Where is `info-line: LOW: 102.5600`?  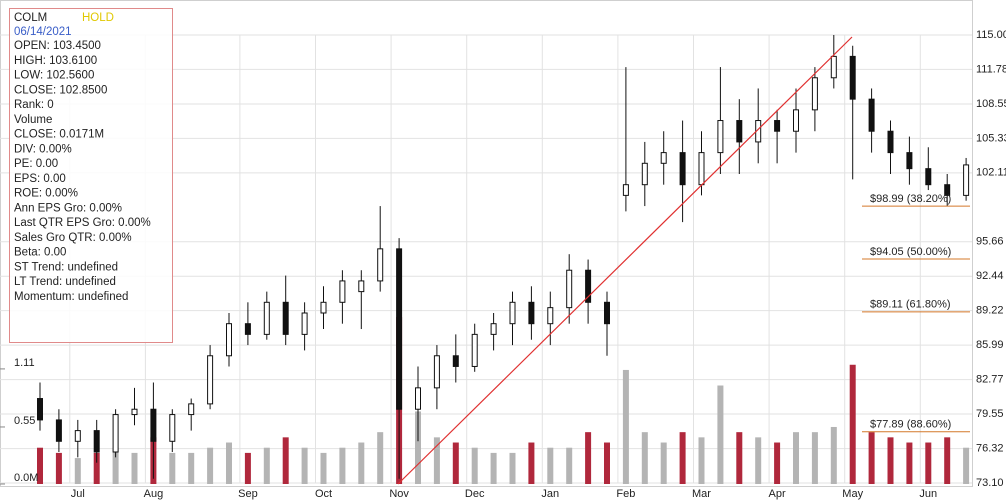 info-line: LOW: 102.5600 is located at coordinates (54, 76).